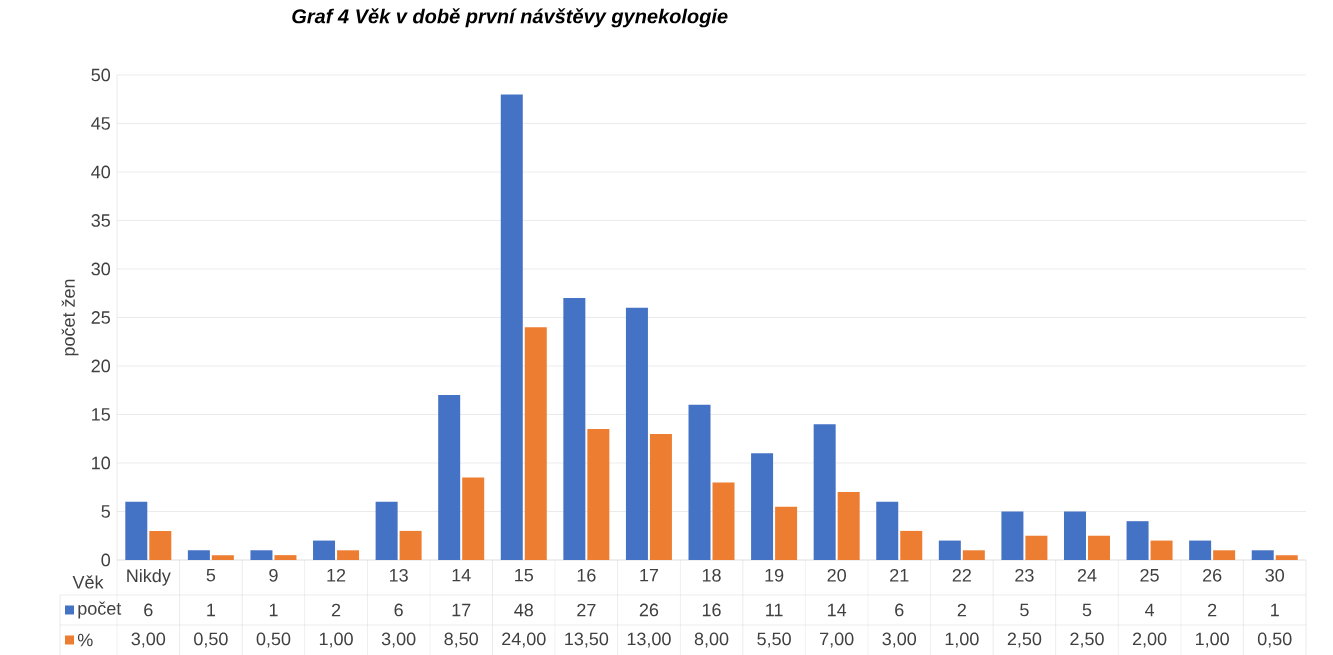 Image resolution: width=1333 pixels, height=655 pixels. Describe the element at coordinates (101, 269) in the screenshot. I see `y-tick-label: 30` at that location.